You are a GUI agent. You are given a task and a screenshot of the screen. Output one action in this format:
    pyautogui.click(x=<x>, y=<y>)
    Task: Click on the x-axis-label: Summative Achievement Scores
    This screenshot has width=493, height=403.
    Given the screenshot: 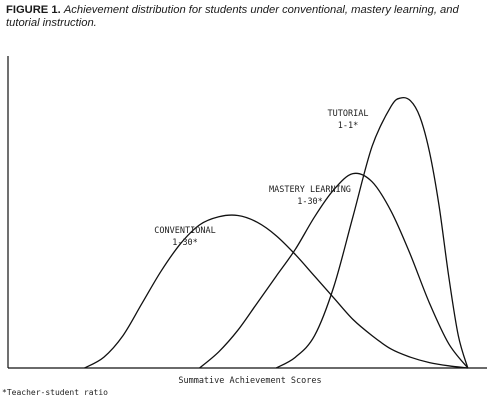 What is the action you would take?
    pyautogui.click(x=249, y=381)
    